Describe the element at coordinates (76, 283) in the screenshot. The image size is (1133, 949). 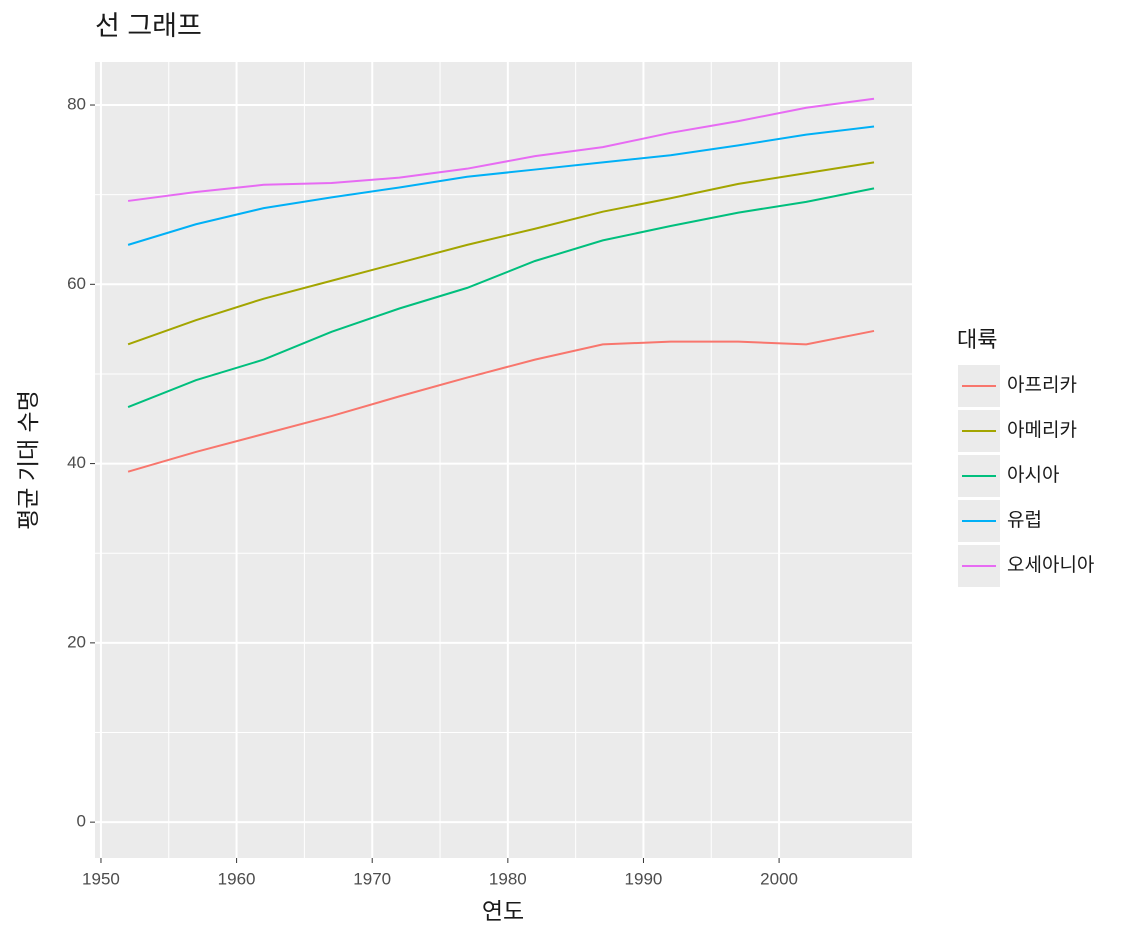
I see `y-tick-label: 60` at that location.